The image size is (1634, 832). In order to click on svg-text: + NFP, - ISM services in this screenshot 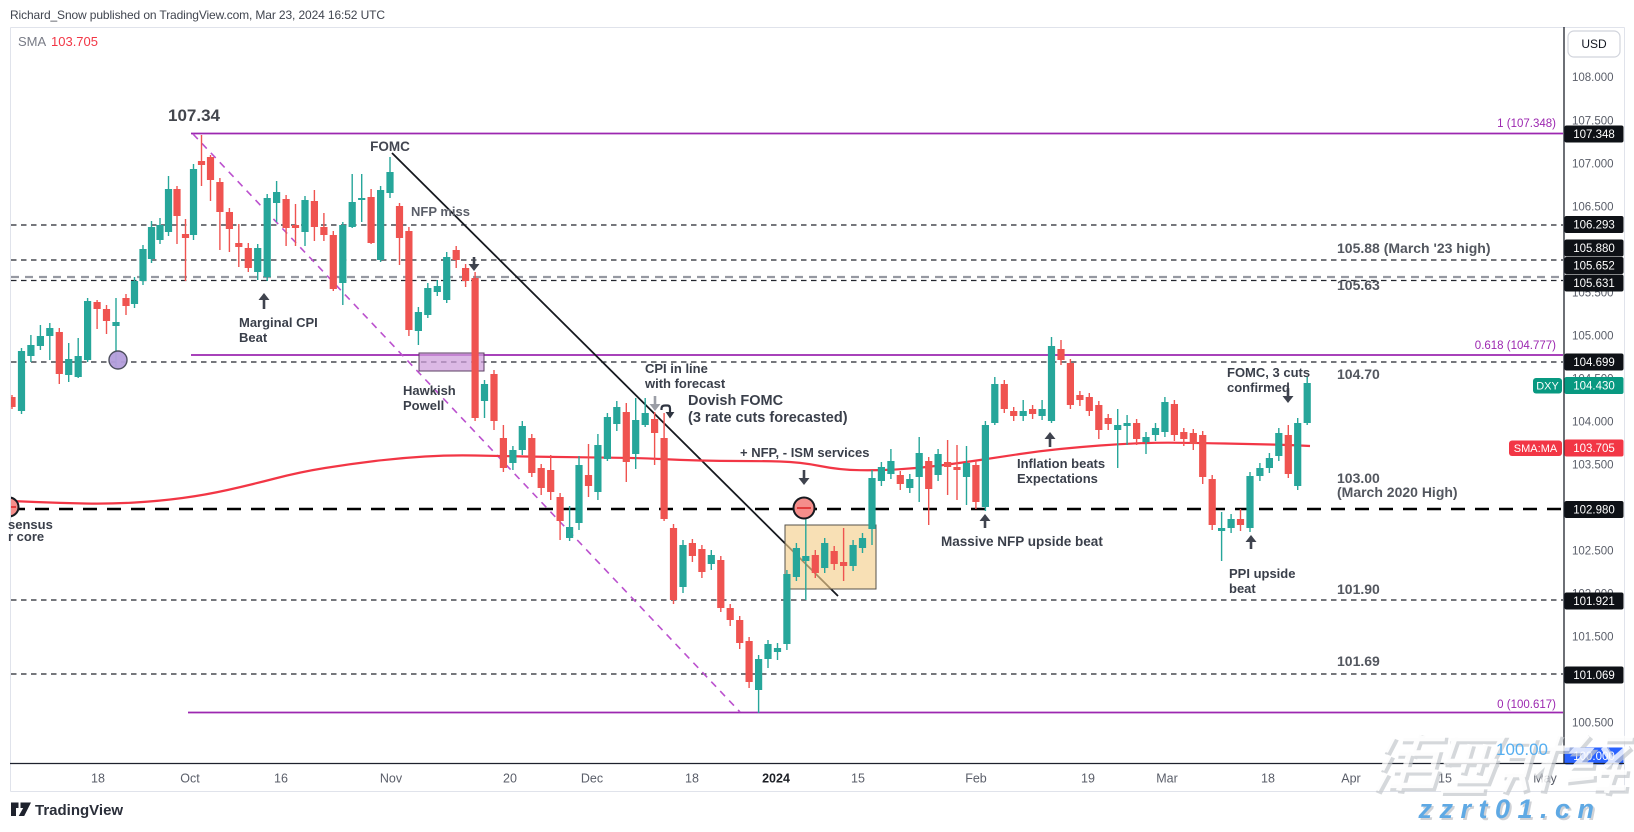, I will do `click(804, 452)`.